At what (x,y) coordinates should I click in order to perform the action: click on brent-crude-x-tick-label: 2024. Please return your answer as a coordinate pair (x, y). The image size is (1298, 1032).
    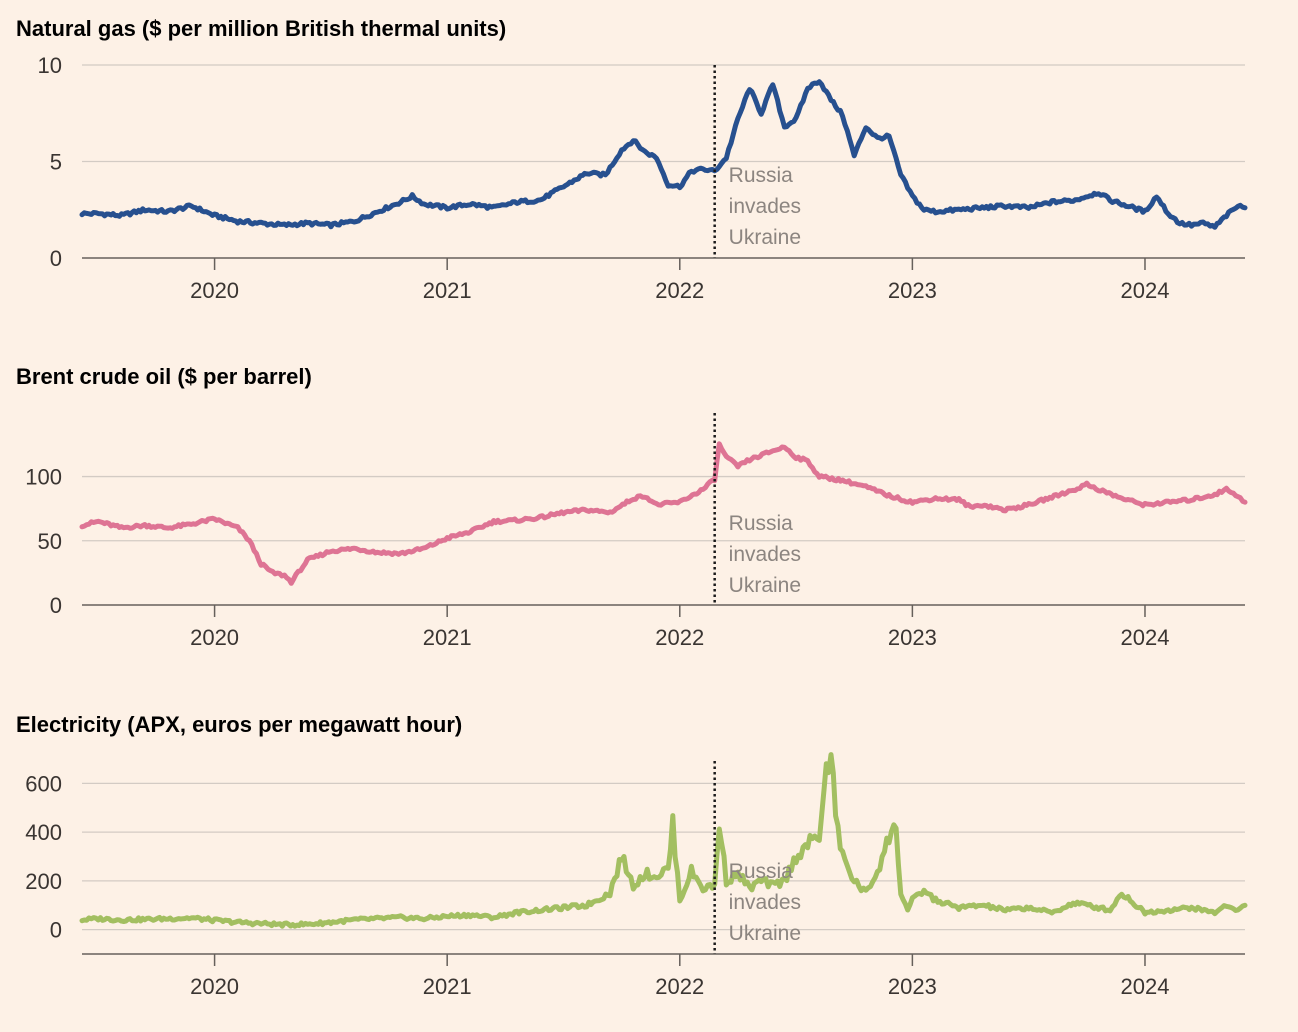
    Looking at the image, I should click on (1145, 637).